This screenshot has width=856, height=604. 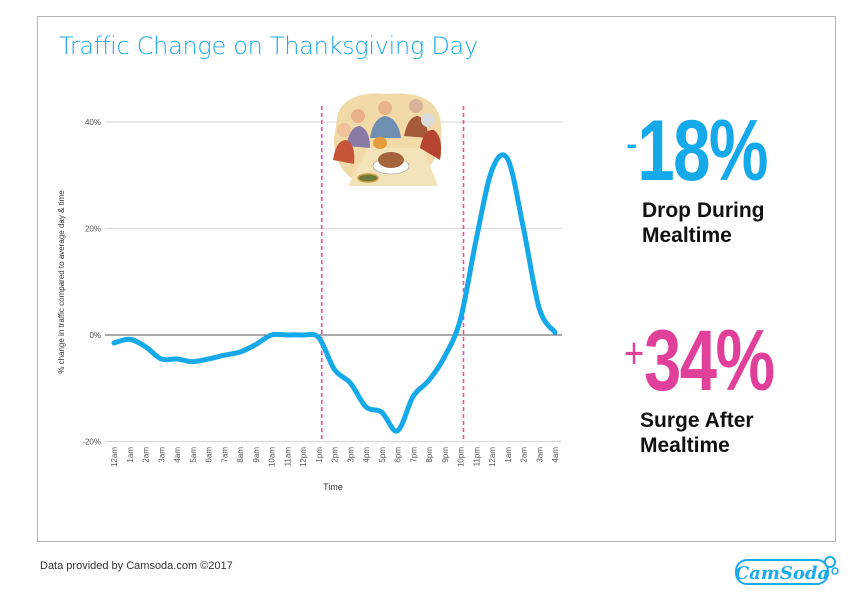 What do you see at coordinates (240, 455) in the screenshot?
I see `x-tick-label: 8am` at bounding box center [240, 455].